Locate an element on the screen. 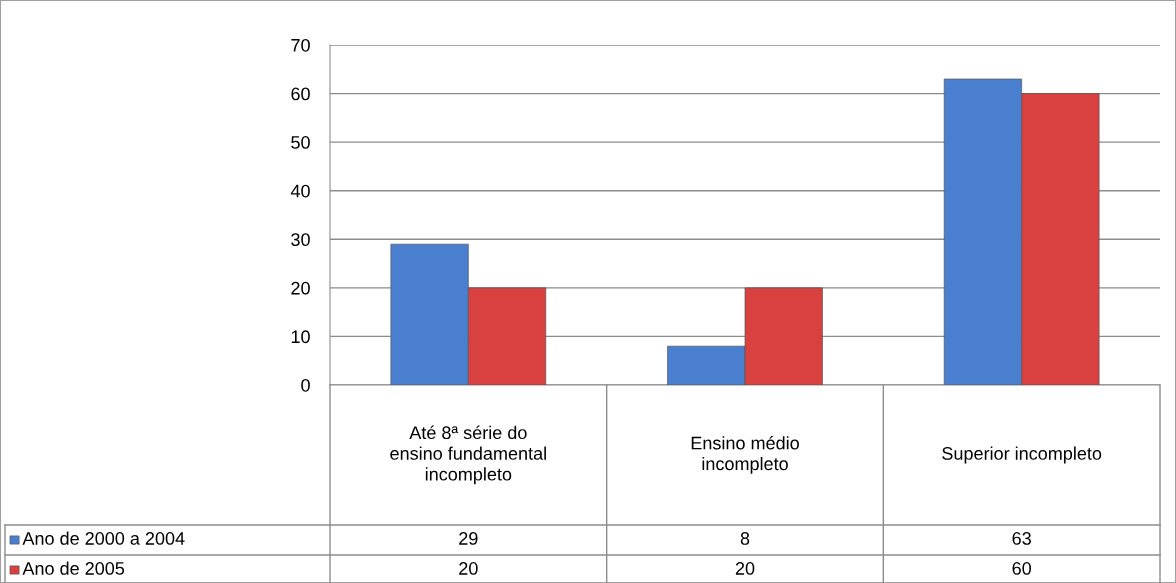 The height and width of the screenshot is (583, 1176). y-tick-label: 50 is located at coordinates (300, 142).